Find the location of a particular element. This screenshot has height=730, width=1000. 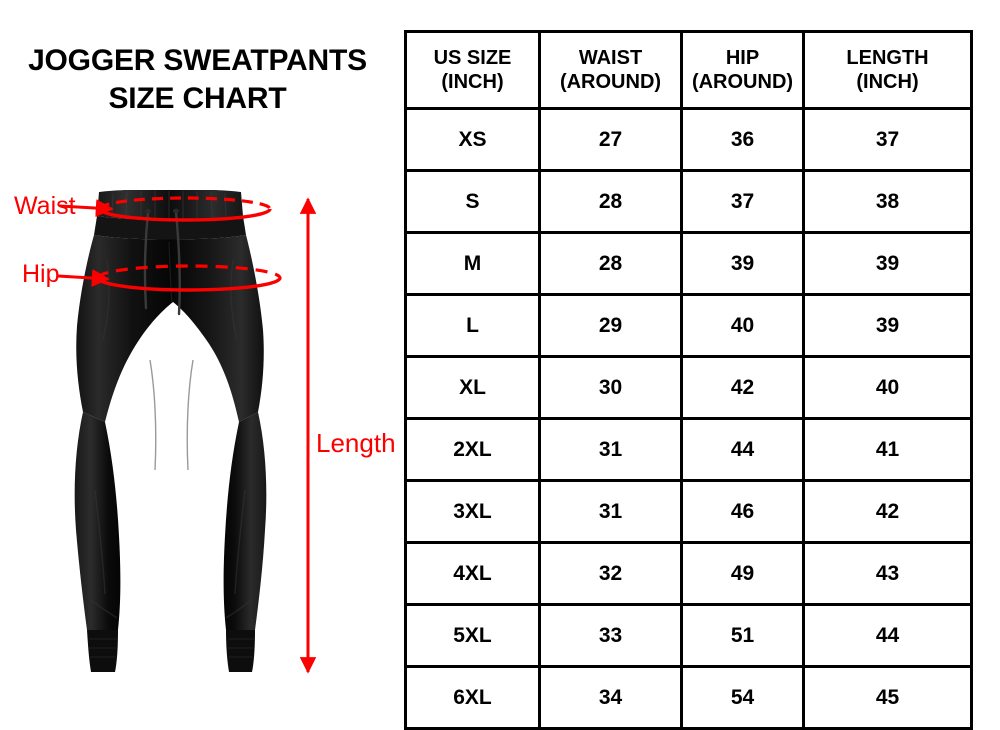

cell-size: 2XL is located at coordinates (472, 449).